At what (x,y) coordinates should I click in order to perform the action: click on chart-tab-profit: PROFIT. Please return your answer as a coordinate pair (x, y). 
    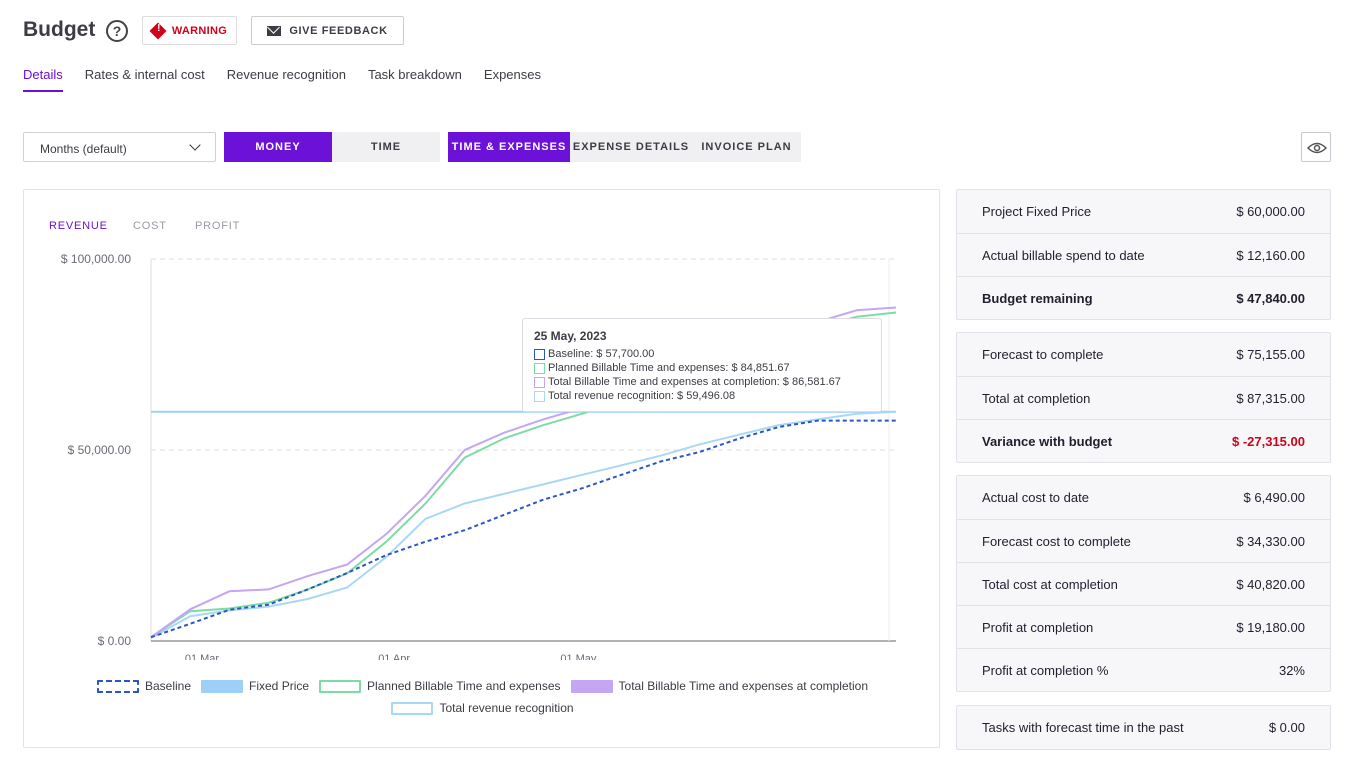
    Looking at the image, I should click on (218, 226).